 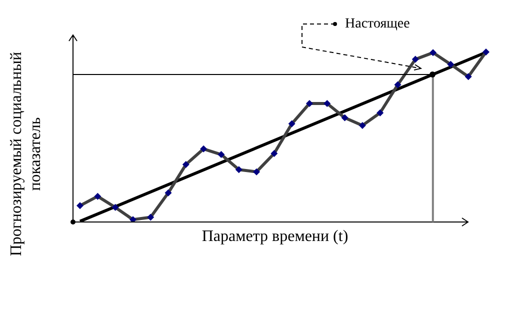 What do you see at coordinates (377, 24) in the screenshot?
I see `text: Настоящее` at bounding box center [377, 24].